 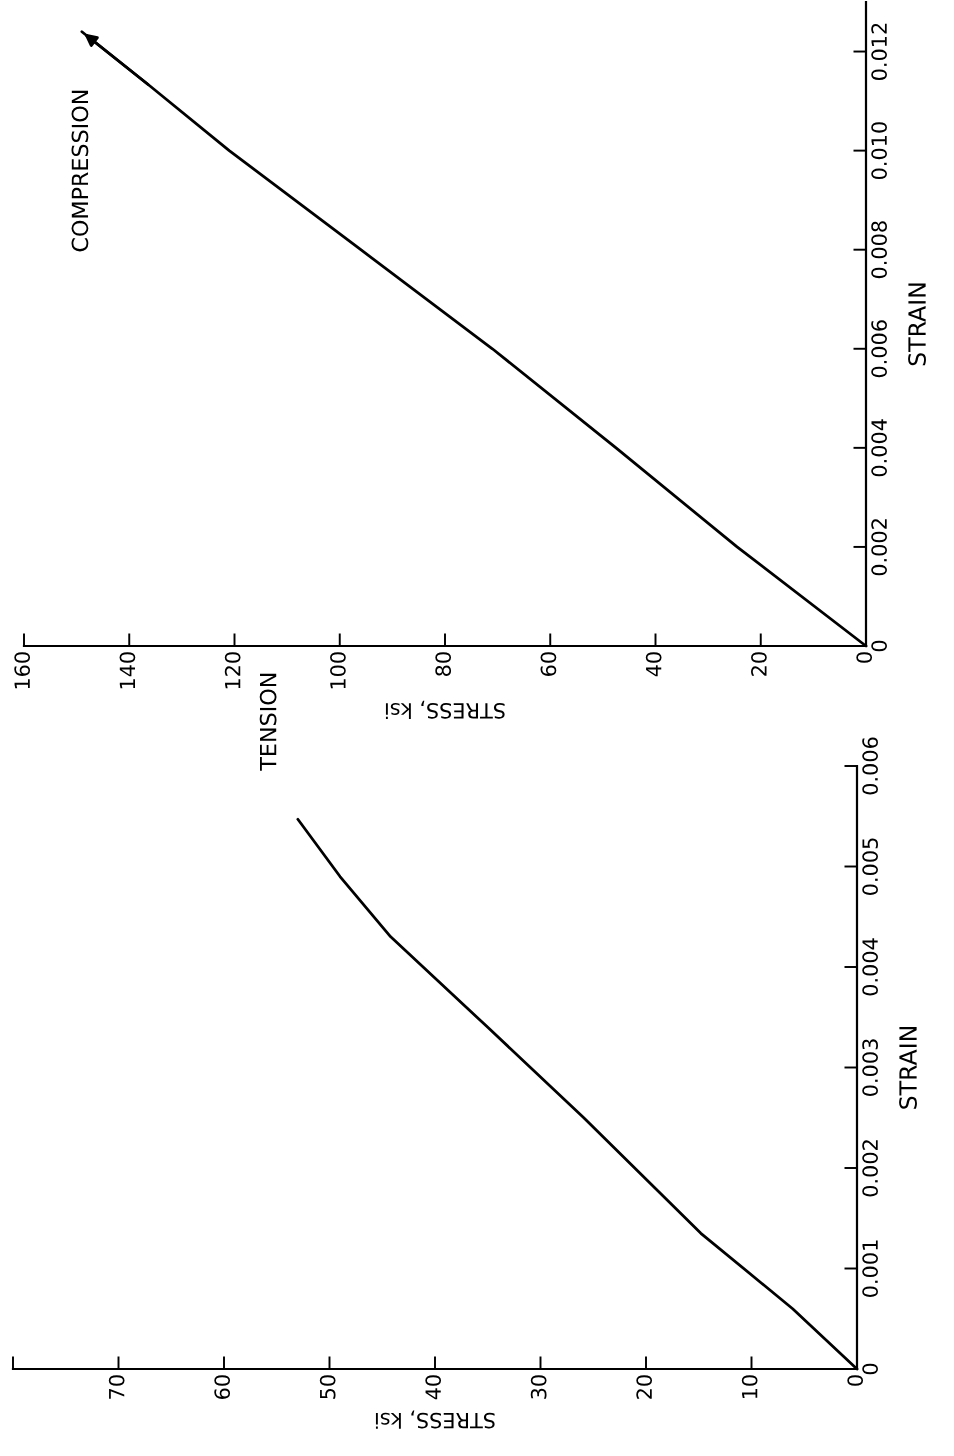 What do you see at coordinates (327, 1387) in the screenshot?
I see `x-tick-label: 50` at bounding box center [327, 1387].